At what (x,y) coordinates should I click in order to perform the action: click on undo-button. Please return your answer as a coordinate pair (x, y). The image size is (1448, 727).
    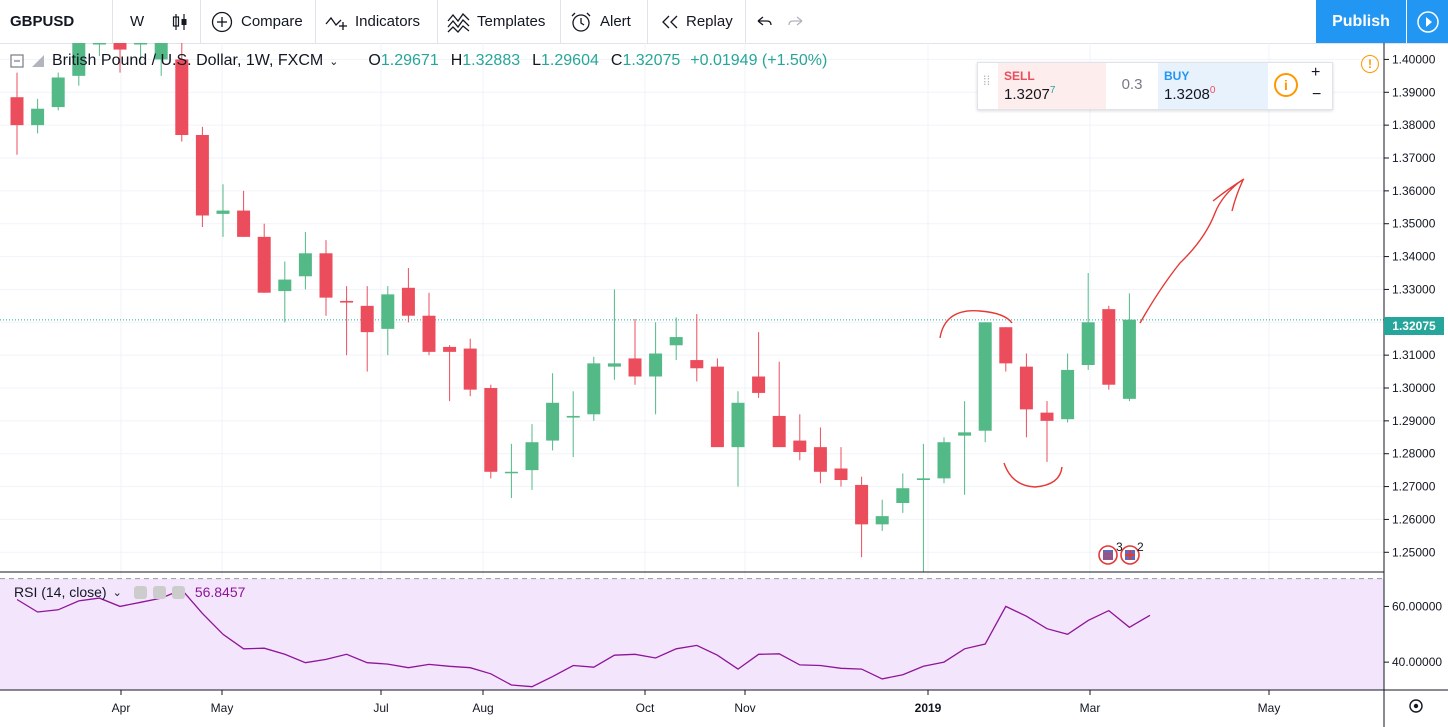
    Looking at the image, I should click on (764, 21).